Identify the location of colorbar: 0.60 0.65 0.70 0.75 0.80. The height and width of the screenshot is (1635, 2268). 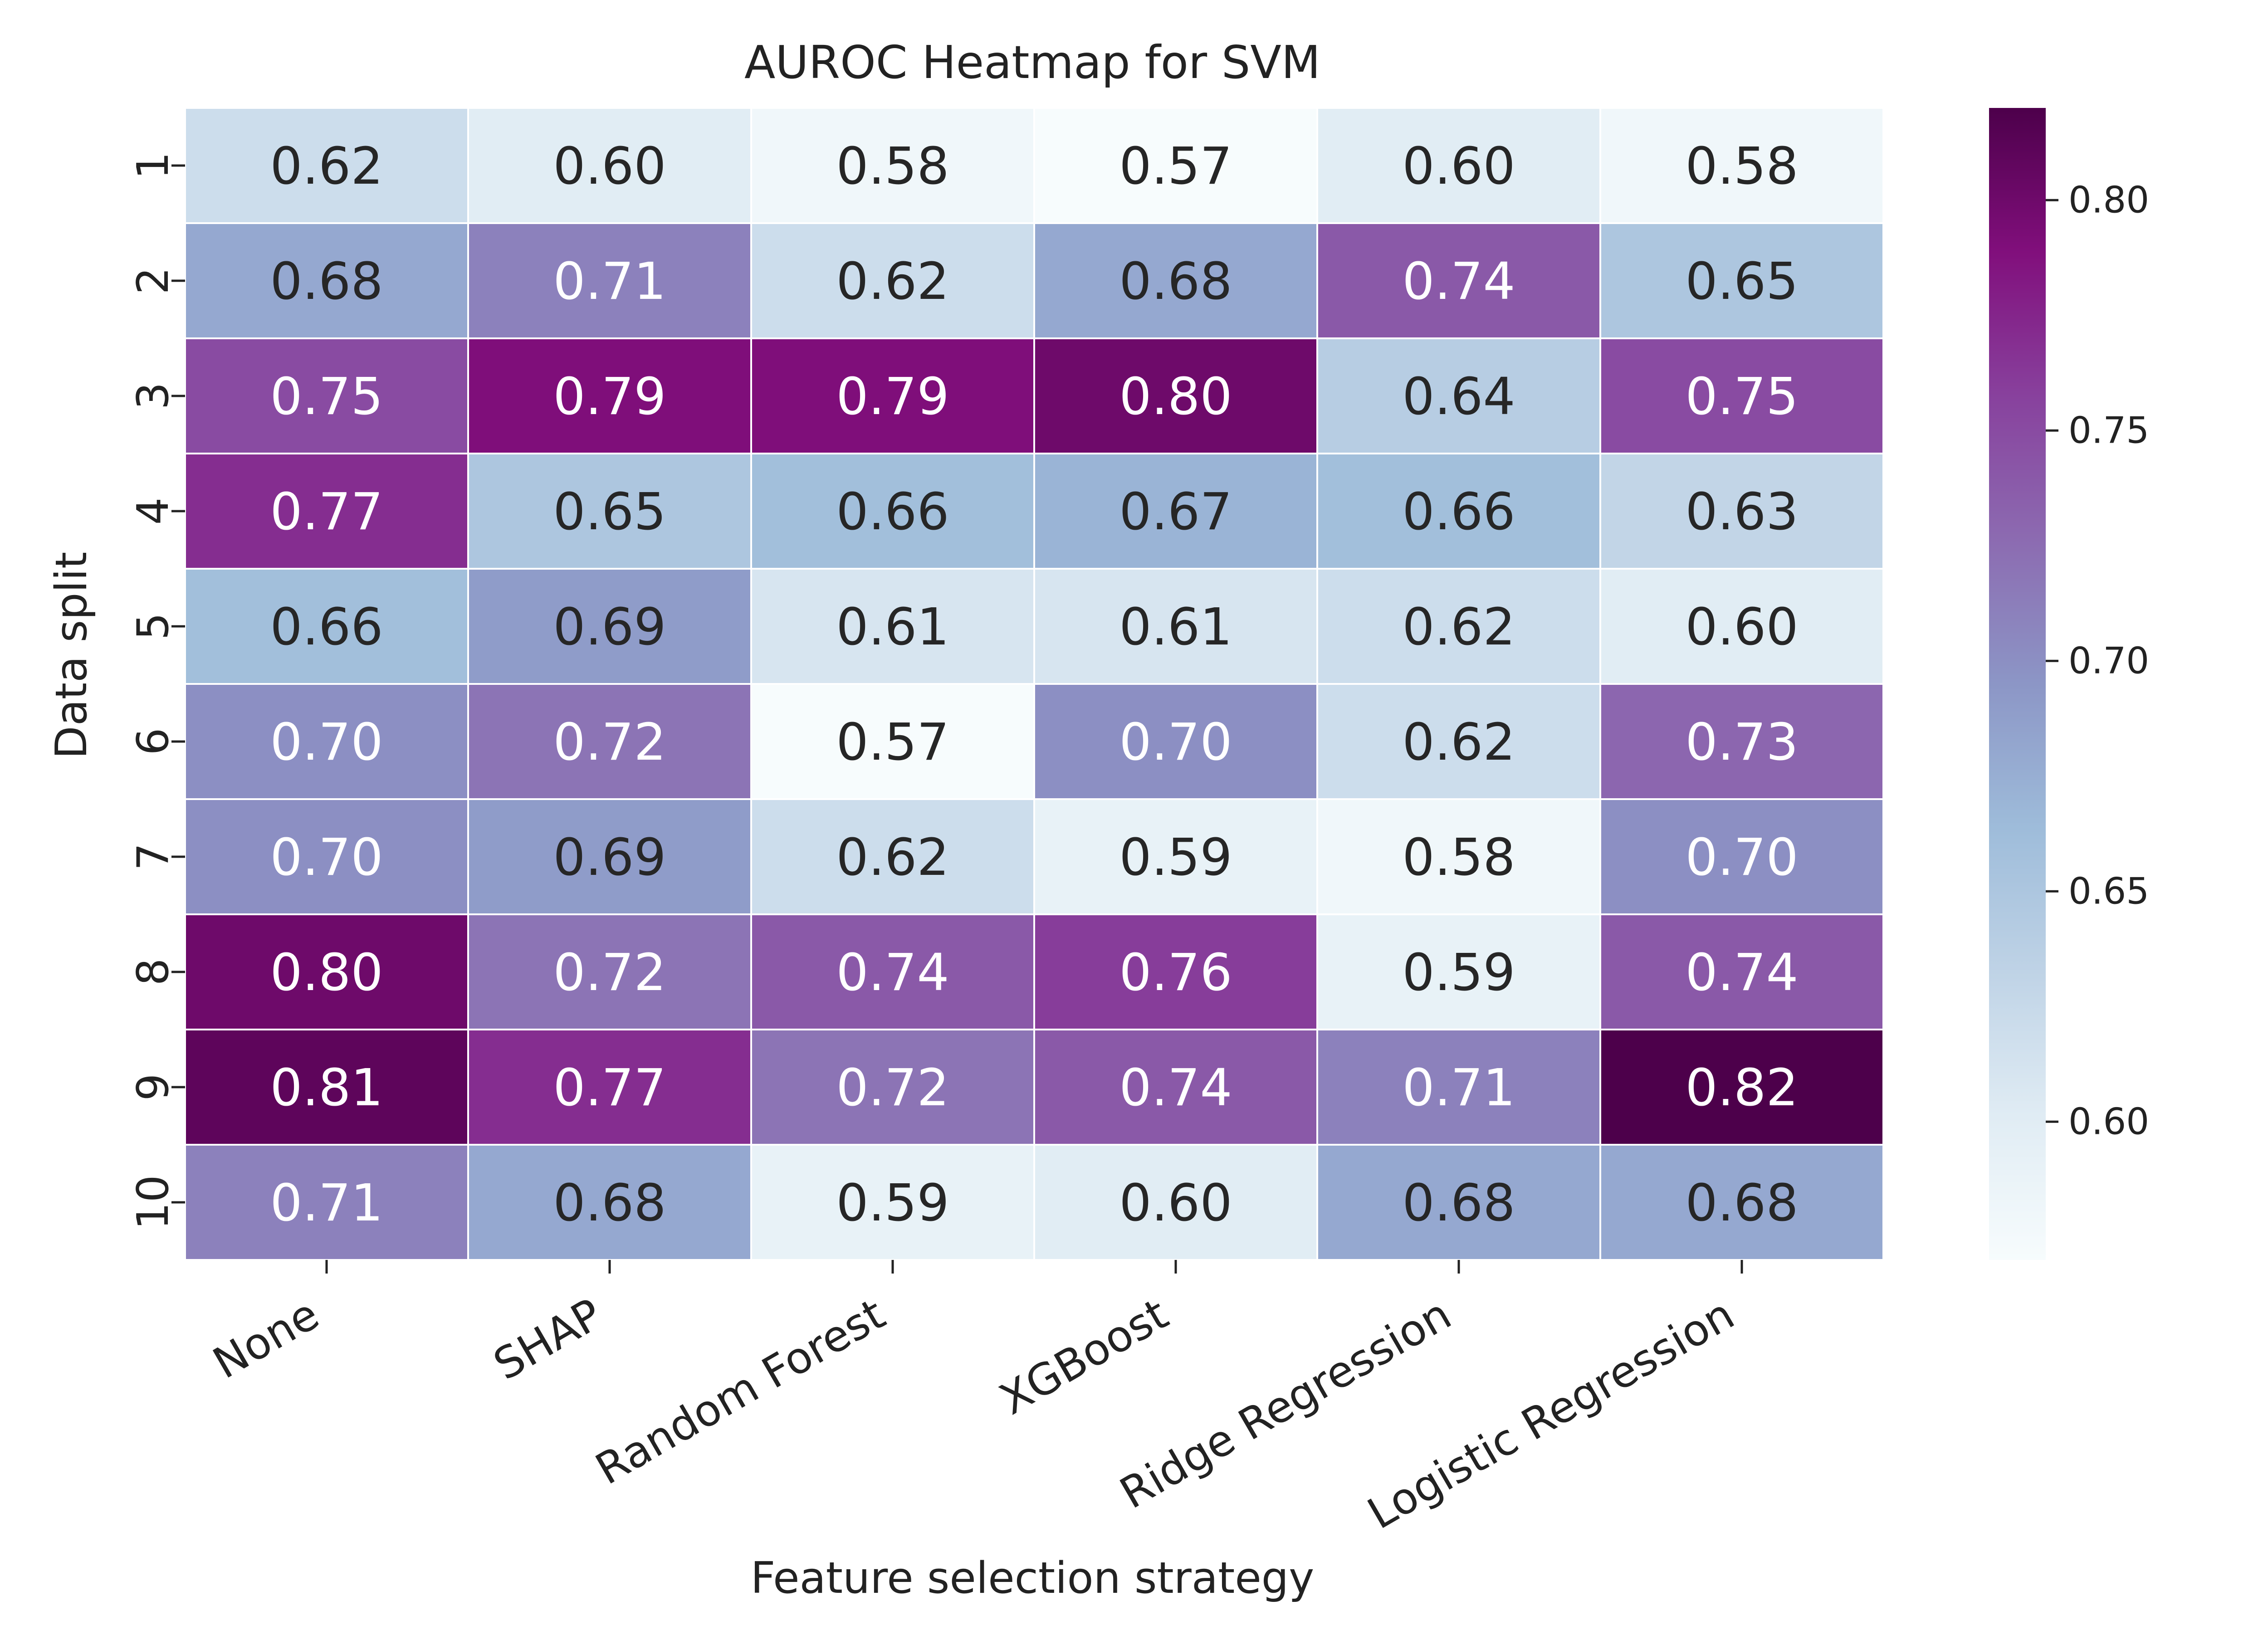
(2069, 684).